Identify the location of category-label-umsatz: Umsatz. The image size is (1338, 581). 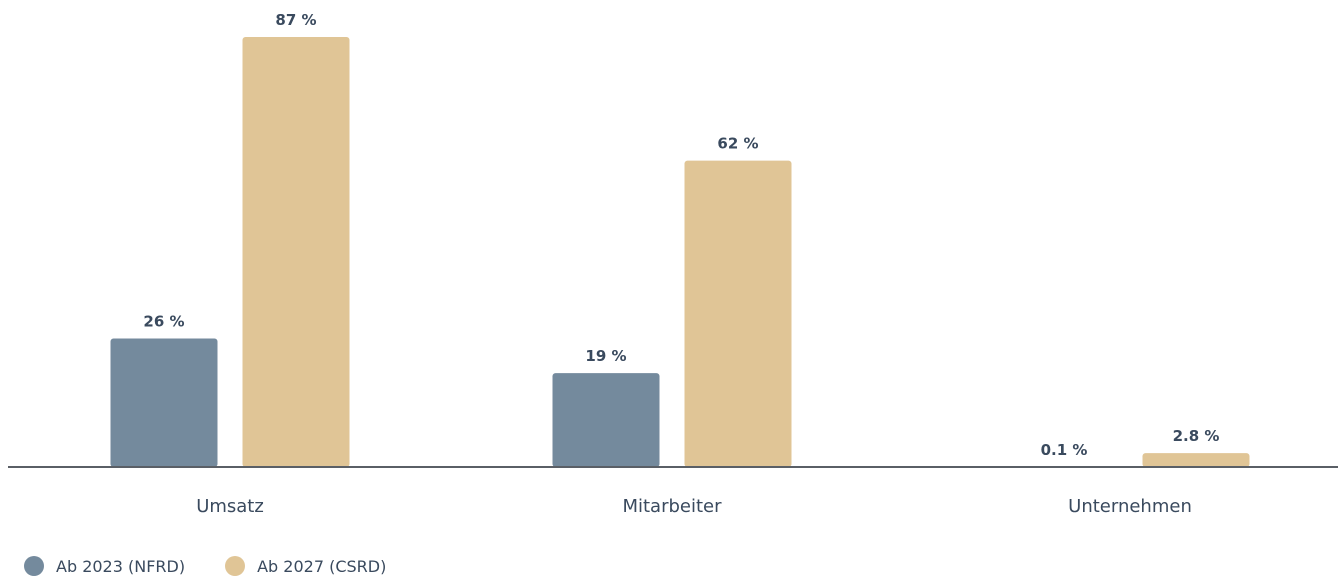
(230, 506).